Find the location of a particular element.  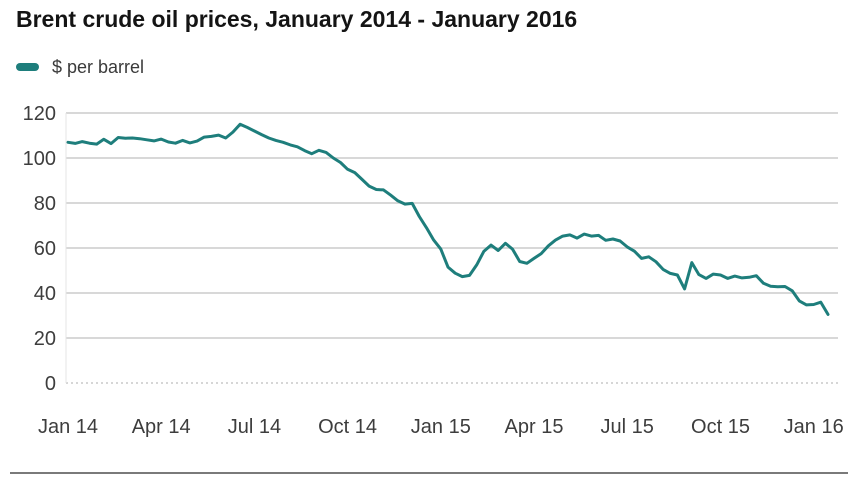

legend: $ per barrel is located at coordinates (80, 67).